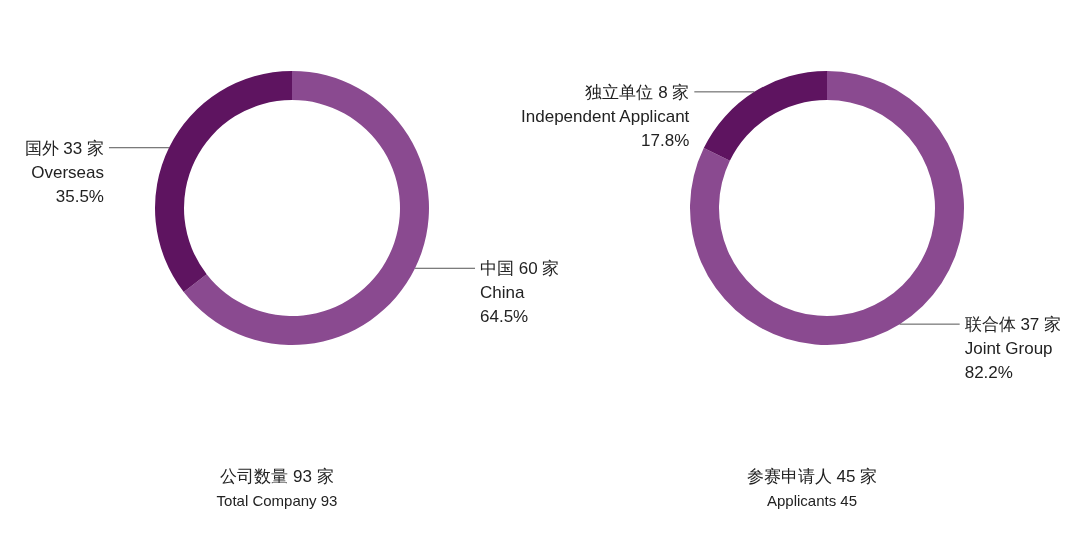  Describe the element at coordinates (812, 476) in the screenshot. I see `text: 参赛申请人 45 家` at that location.